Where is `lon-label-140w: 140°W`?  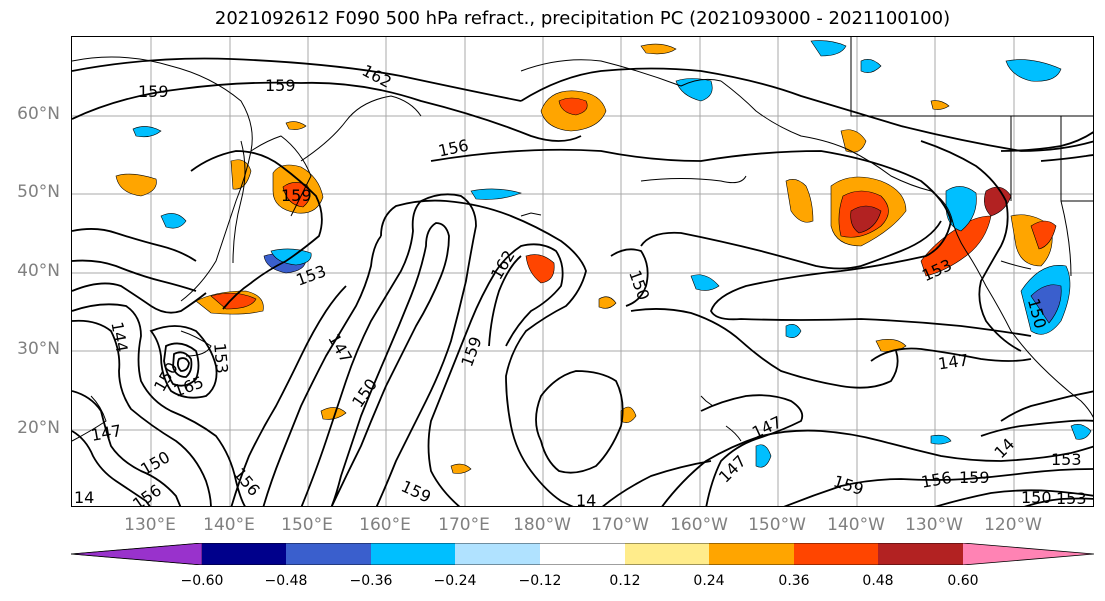 lon-label-140w: 140°W is located at coordinates (856, 525).